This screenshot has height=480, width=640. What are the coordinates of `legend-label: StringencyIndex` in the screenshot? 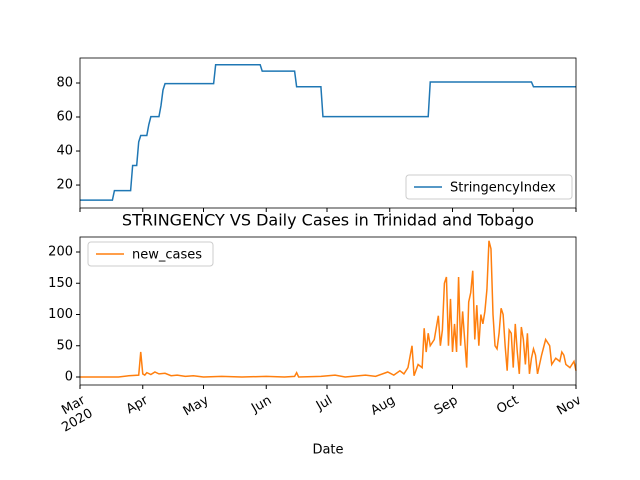 It's located at (503, 188).